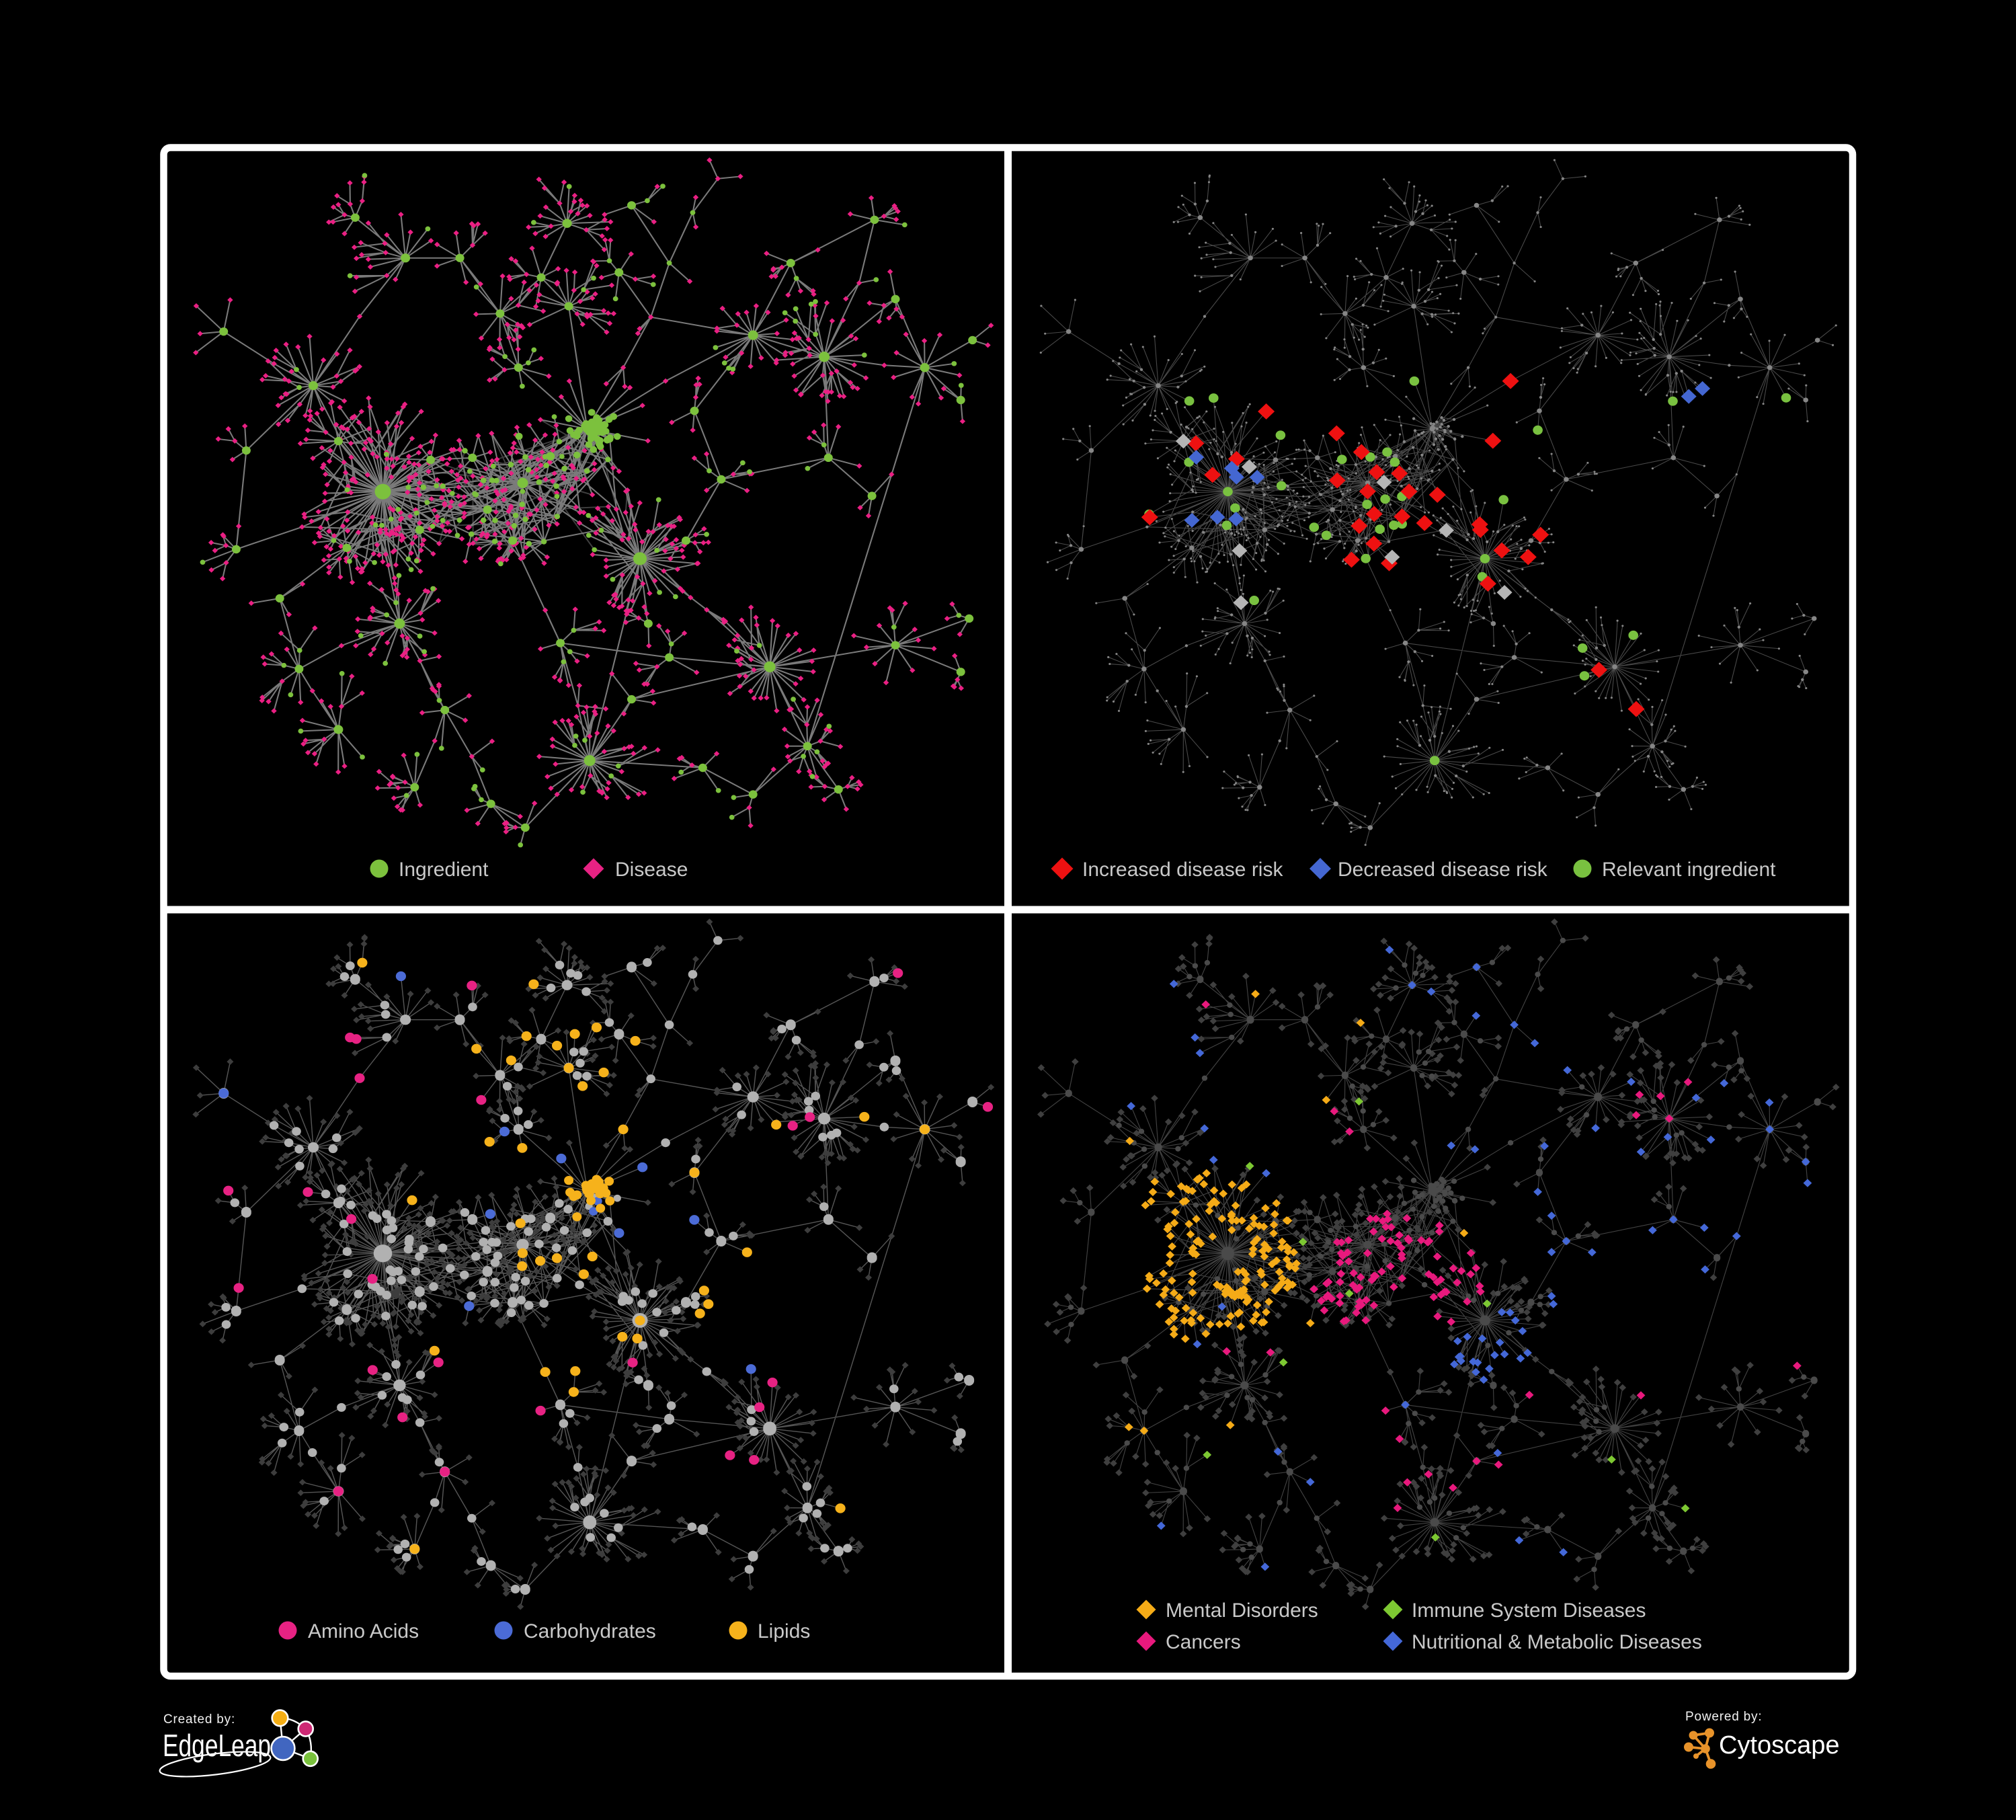  Describe the element at coordinates (363, 1631) in the screenshot. I see `svg-text: Amino Acids` at that location.